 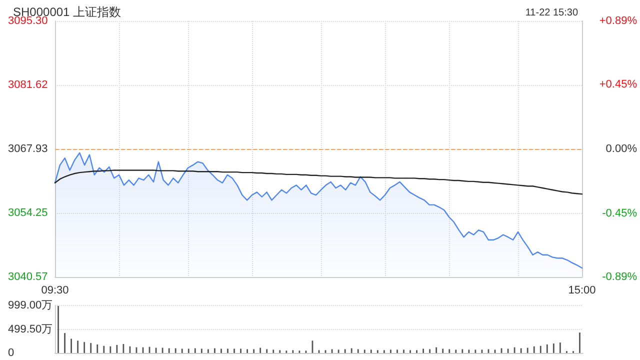 I want to click on x-tick-label: 15:00, so click(x=582, y=290).